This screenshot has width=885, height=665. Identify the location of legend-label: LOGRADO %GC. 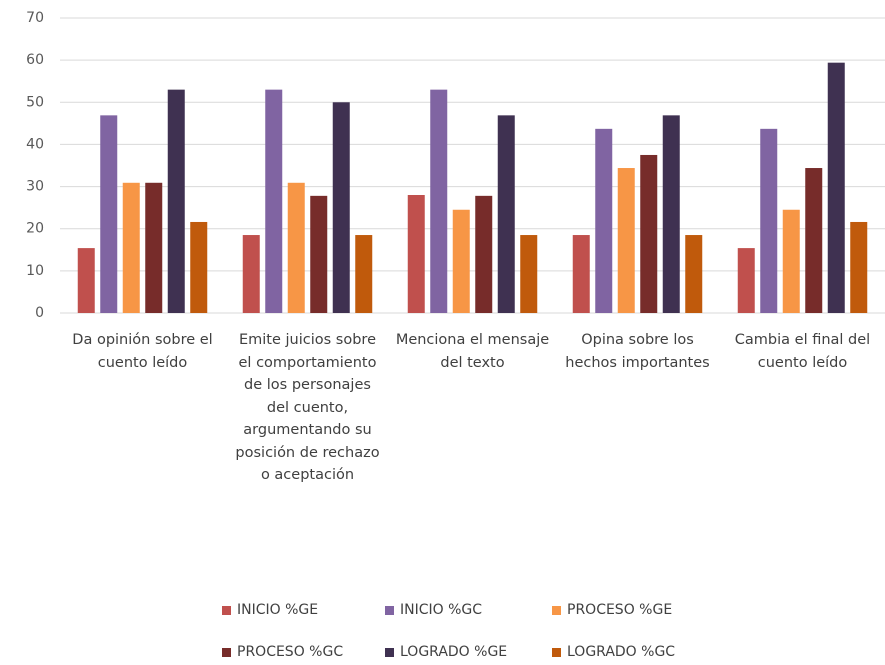
(621, 652).